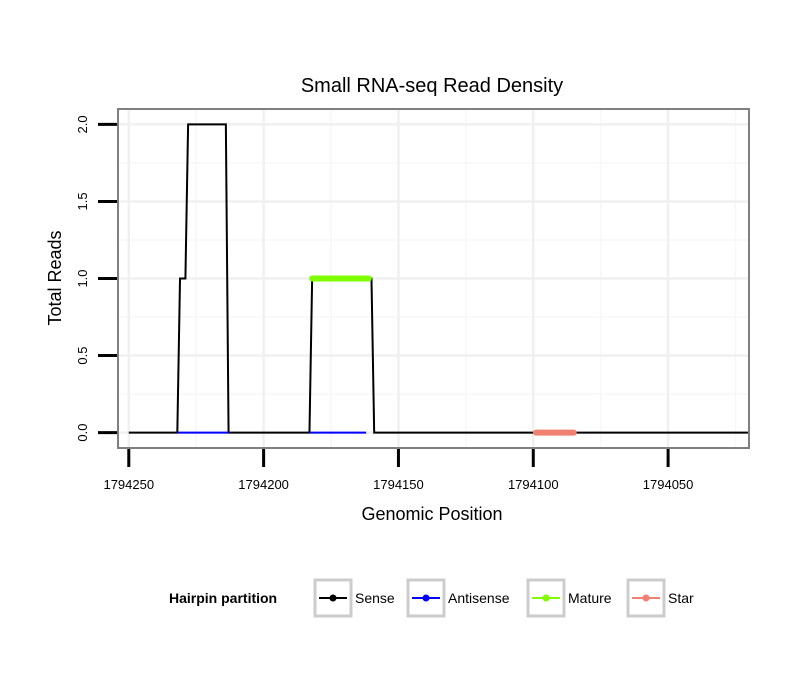  I want to click on legend-label-antisense: Antisense, so click(479, 598).